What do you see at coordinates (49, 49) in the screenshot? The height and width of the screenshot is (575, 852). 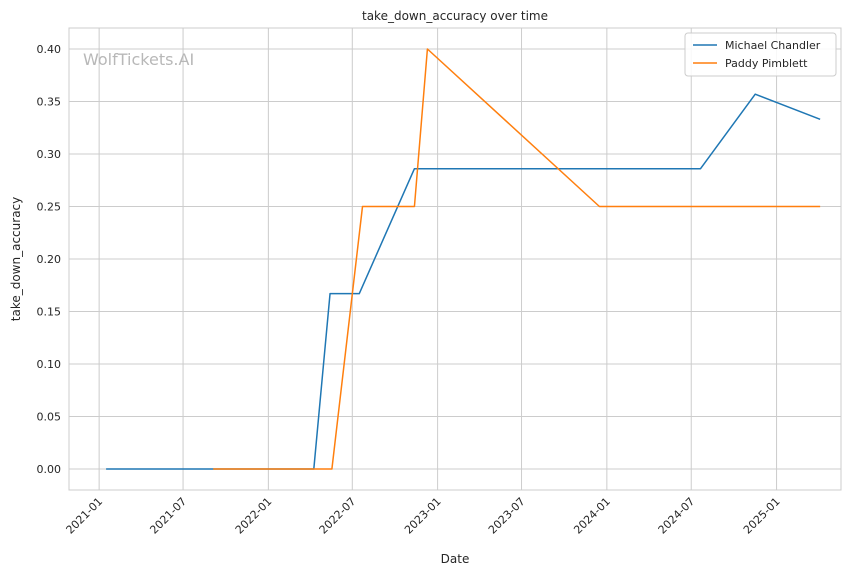 I see `y-tick-label: 0.40` at bounding box center [49, 49].